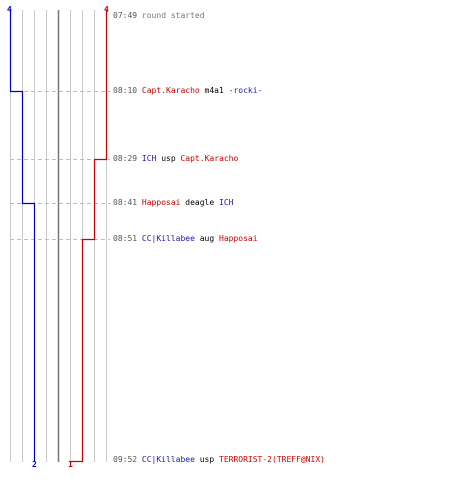 The width and height of the screenshot is (450, 500). What do you see at coordinates (125, 158) in the screenshot?
I see `event-time: 08:29` at bounding box center [125, 158].